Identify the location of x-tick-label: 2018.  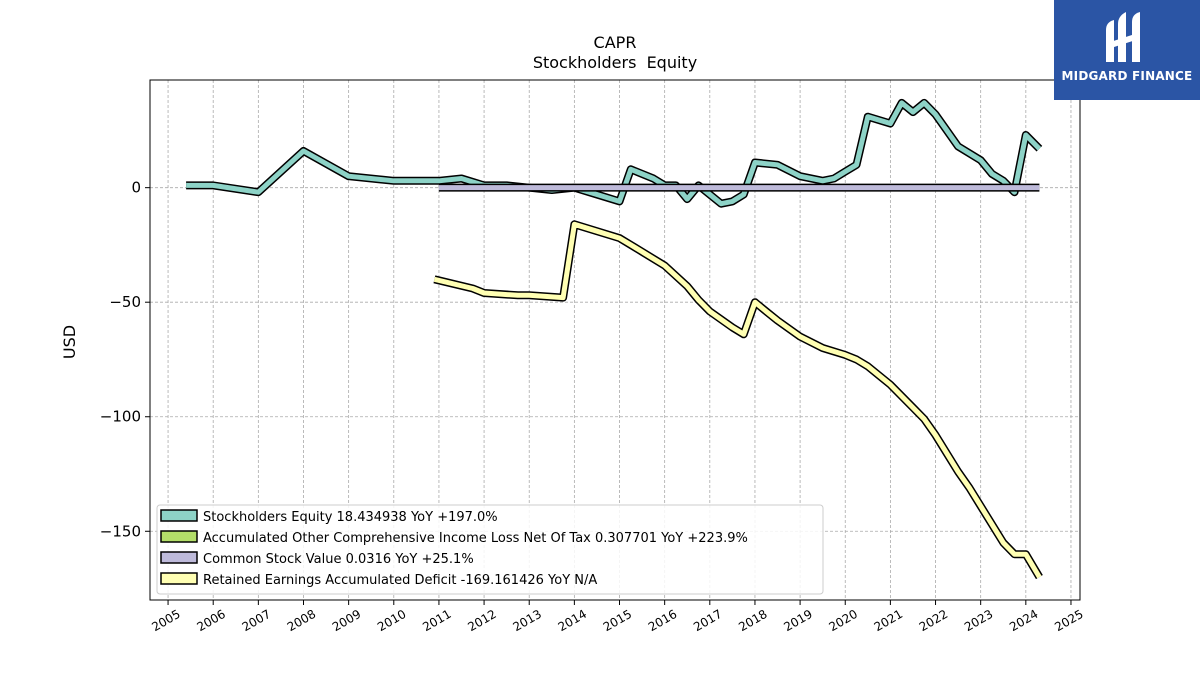
(752, 620).